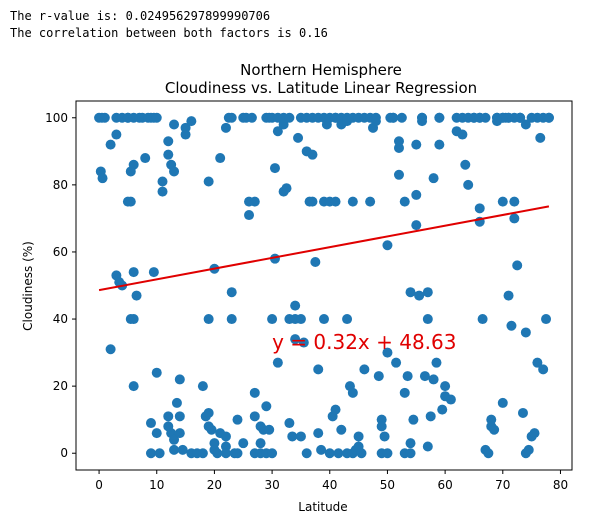 The image size is (601, 521). Describe the element at coordinates (322, 507) in the screenshot. I see `x-axis-label: Latitude` at that location.